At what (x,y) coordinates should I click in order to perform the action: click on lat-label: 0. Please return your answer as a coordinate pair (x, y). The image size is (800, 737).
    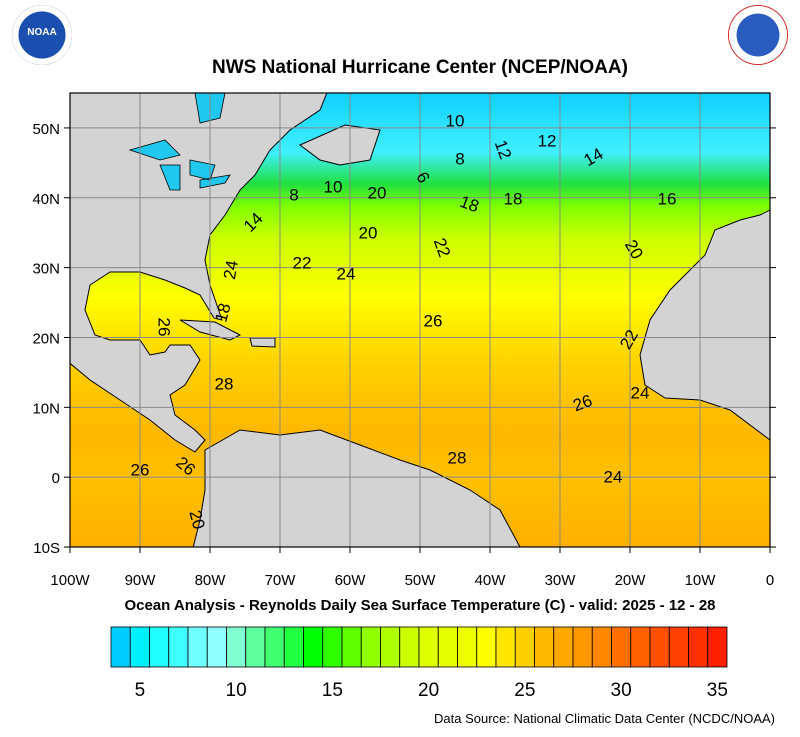
    Looking at the image, I should click on (56, 478).